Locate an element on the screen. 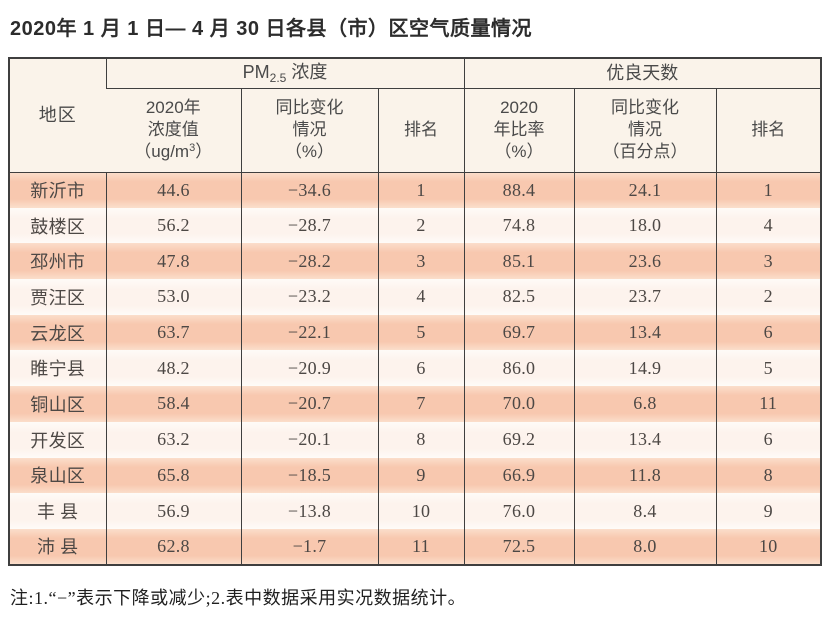  table-row: 丰 县 56.9 −13.8 10 76.0 8.4 9 is located at coordinates (415, 511).